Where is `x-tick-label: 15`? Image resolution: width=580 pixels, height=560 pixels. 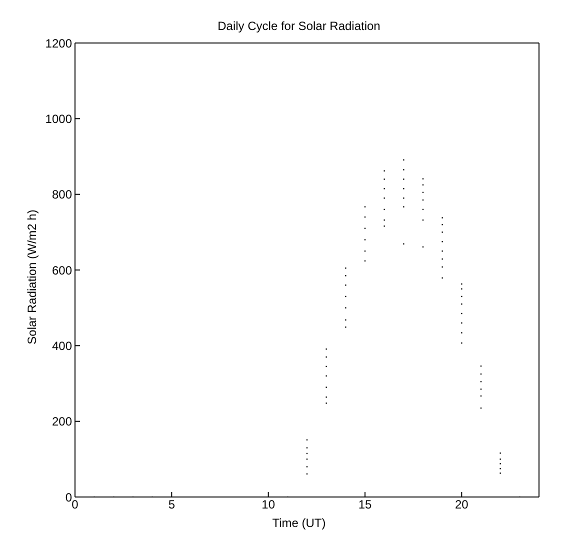 x-tick-label: 15 is located at coordinates (365, 505).